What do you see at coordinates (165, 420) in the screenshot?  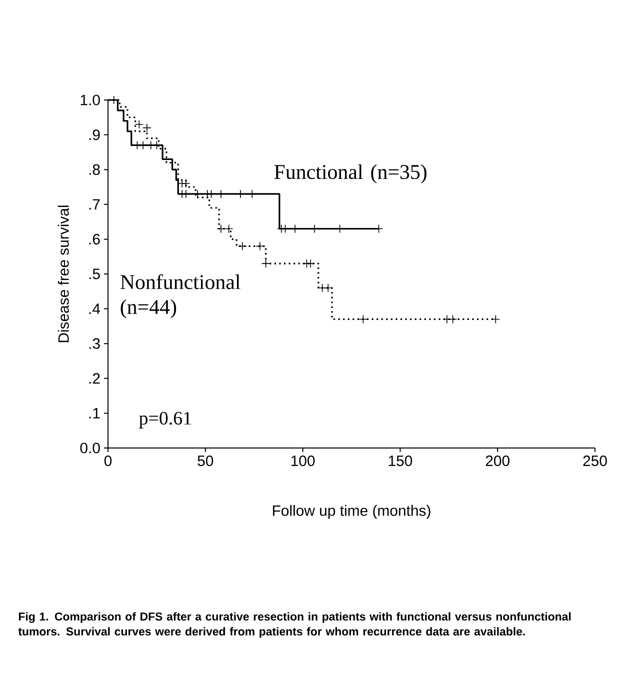 I see `annotation: p=0.61` at bounding box center [165, 420].